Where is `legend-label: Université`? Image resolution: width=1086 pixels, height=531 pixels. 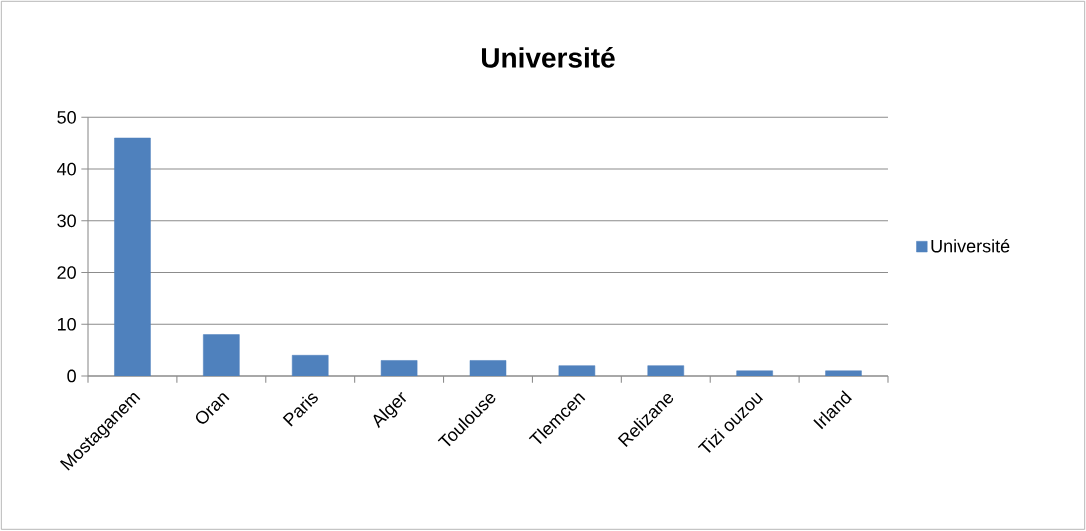 legend-label: Université is located at coordinates (970, 246).